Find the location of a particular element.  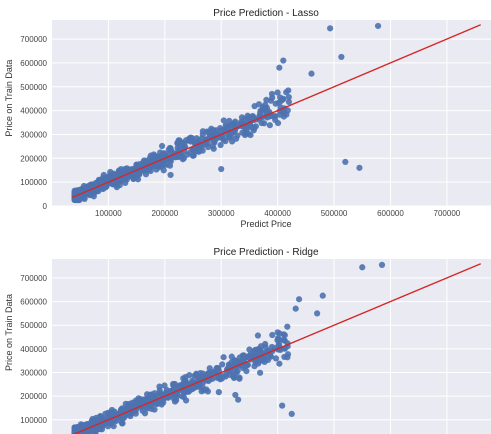

x-tick-label: 400000 is located at coordinates (277, 213).